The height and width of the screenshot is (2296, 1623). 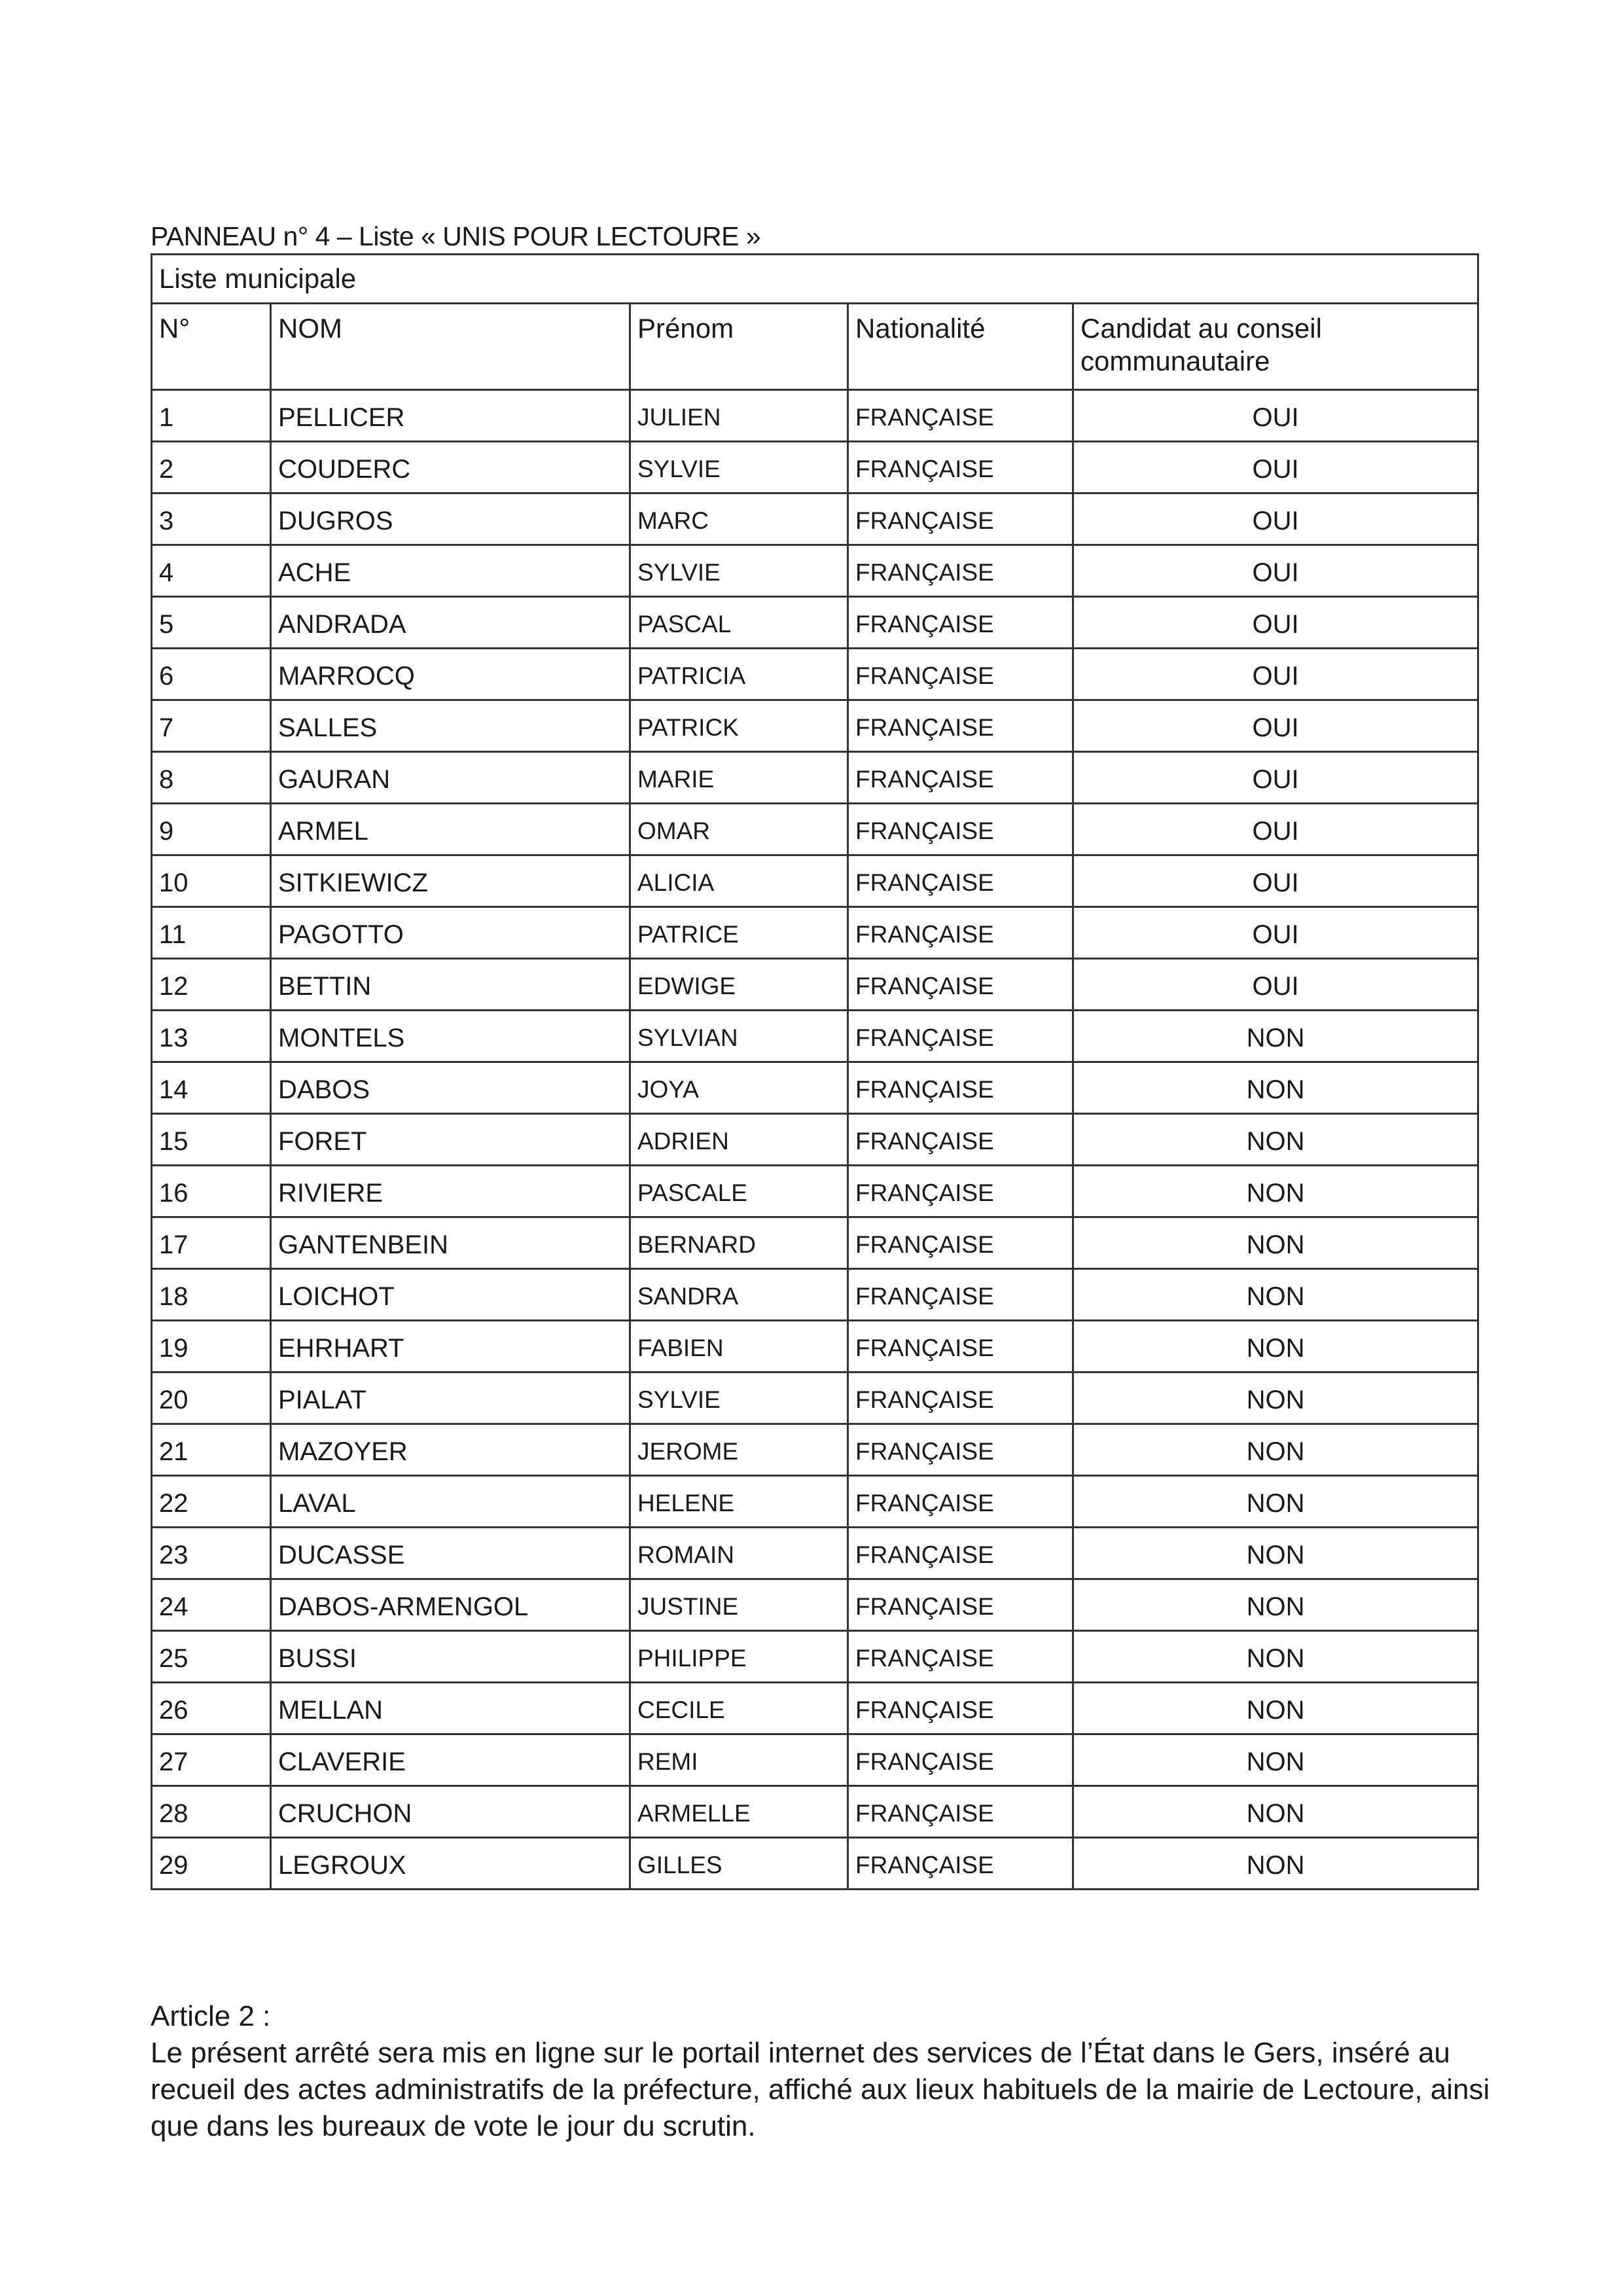 I want to click on table-row: 6 MARROCQ PATRICIA FRANÇAISE OUI, so click(x=815, y=674).